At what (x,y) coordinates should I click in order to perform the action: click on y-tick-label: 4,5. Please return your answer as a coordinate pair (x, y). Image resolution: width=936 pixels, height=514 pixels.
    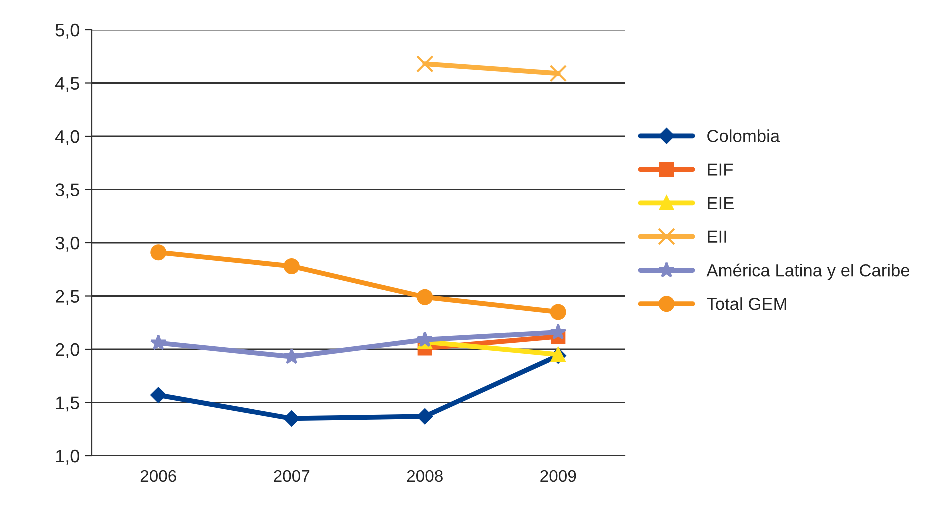
    Looking at the image, I should click on (68, 84).